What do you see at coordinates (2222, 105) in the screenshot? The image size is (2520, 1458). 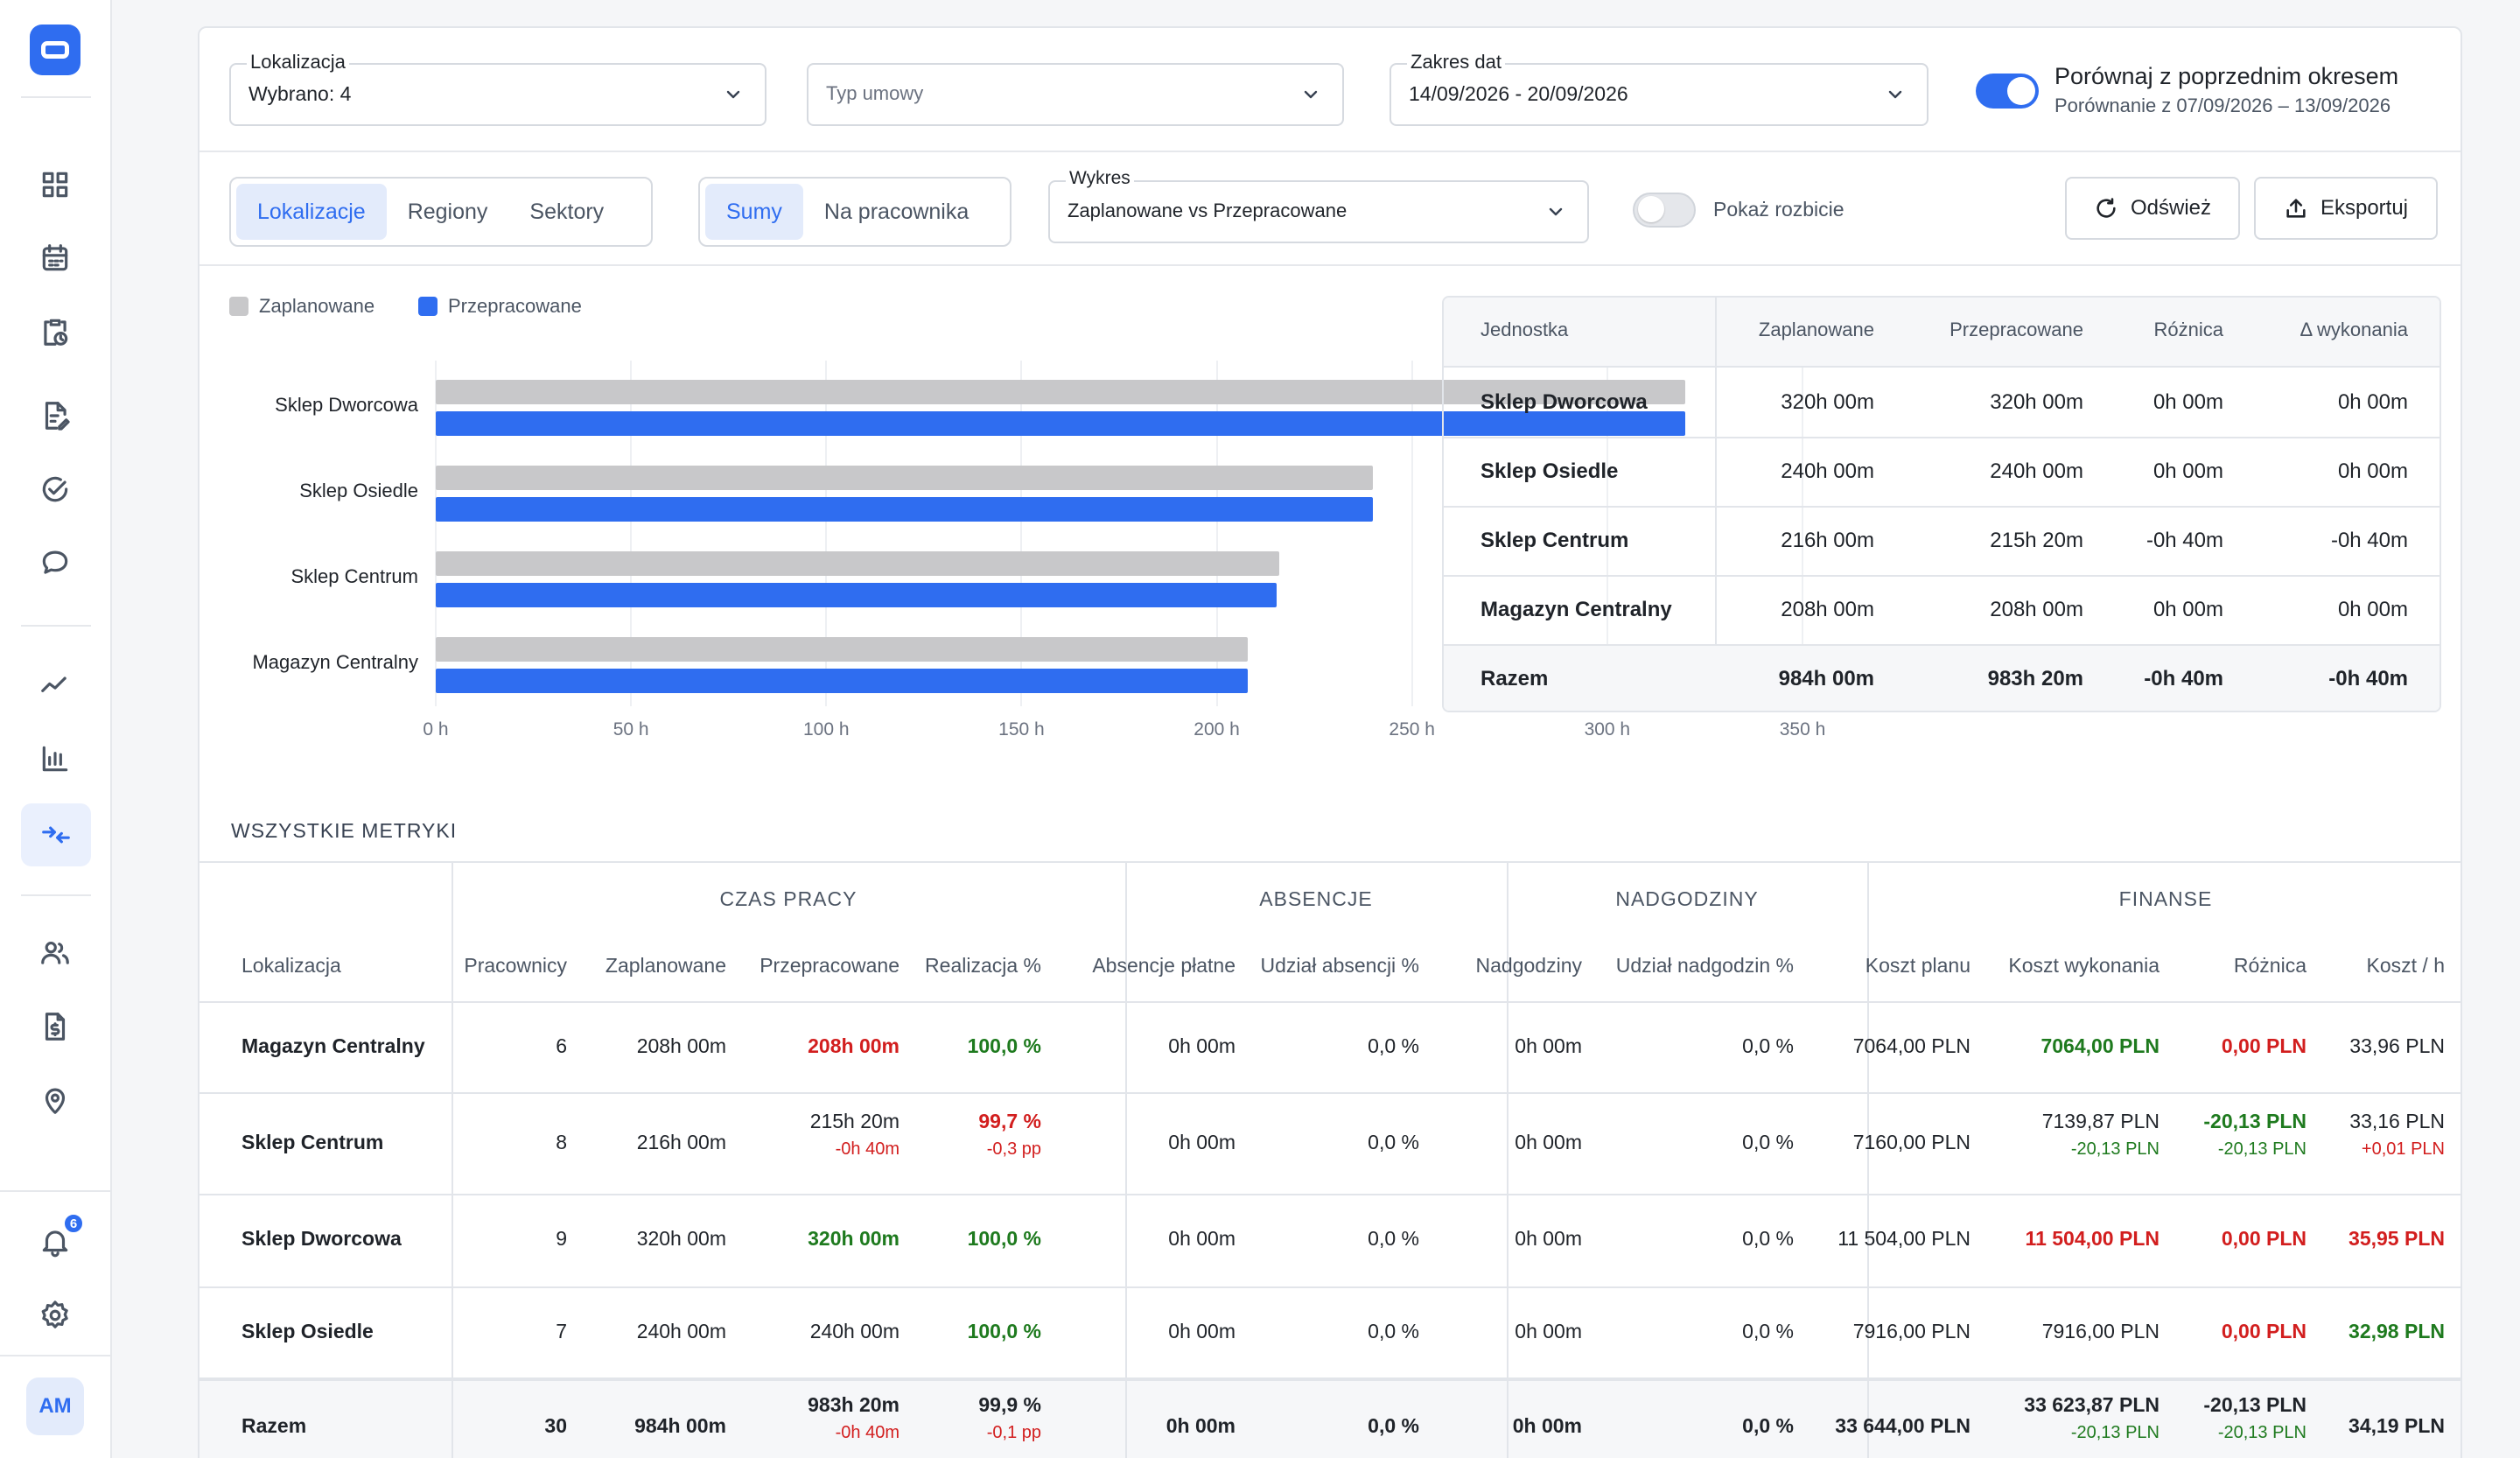 I see `compare-subtitle: Porównanie z 07/09/2026 – 13/09/2026` at bounding box center [2222, 105].